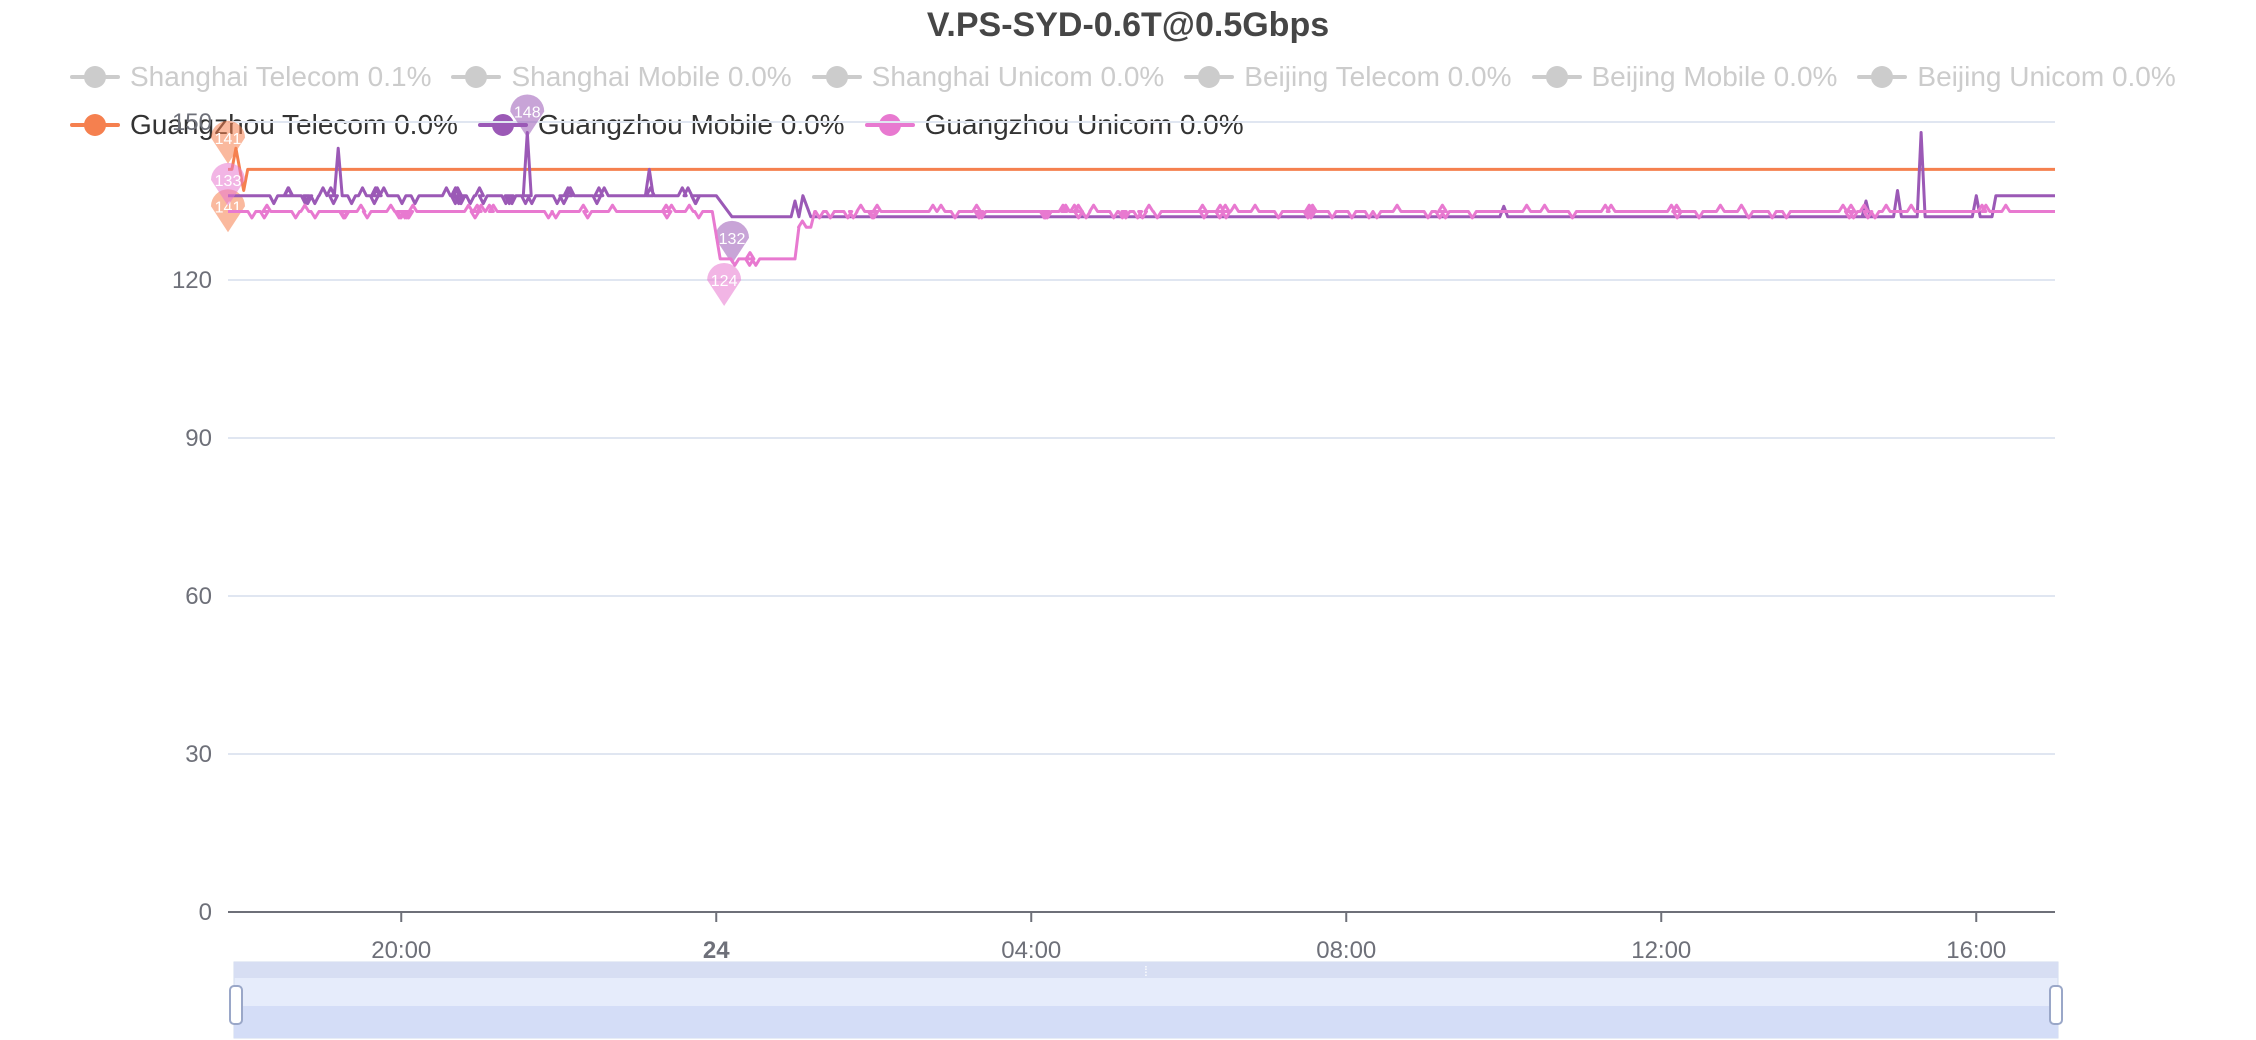  I want to click on legend-label: Shanghai Telecom 0.1%, so click(281, 76).